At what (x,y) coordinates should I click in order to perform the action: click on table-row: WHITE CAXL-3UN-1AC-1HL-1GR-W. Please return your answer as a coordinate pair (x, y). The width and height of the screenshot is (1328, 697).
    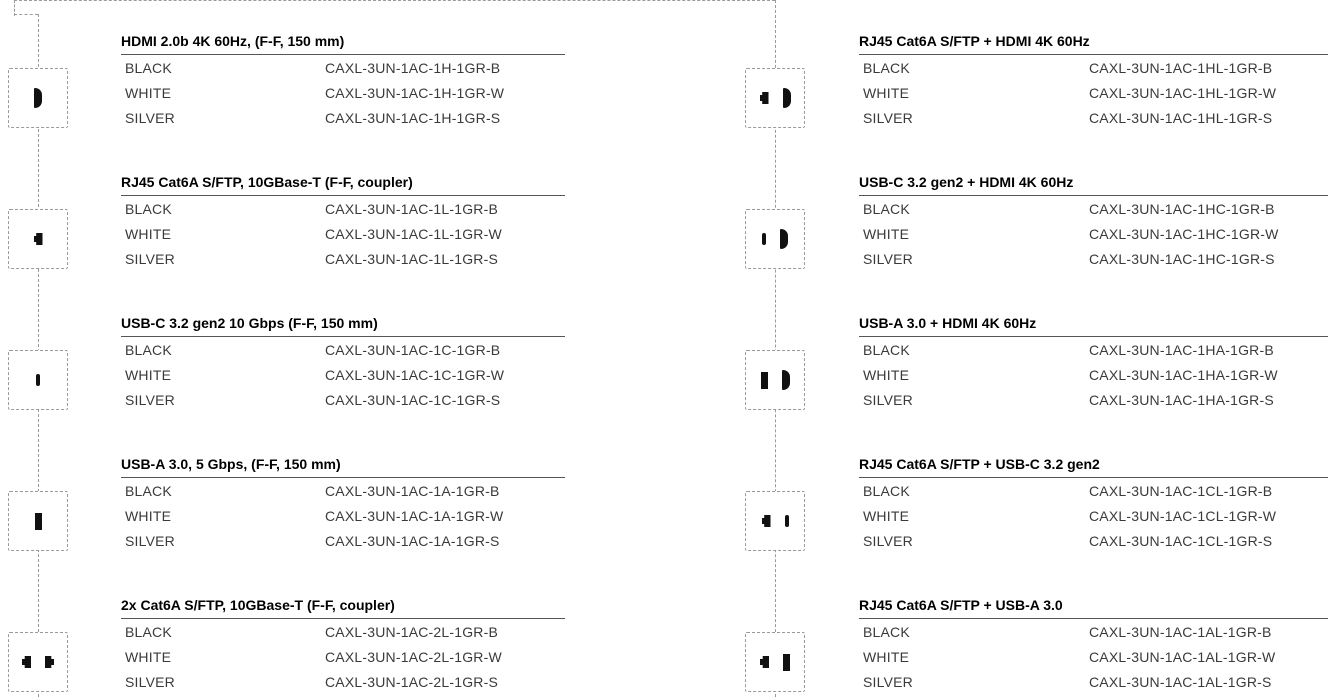
    Looking at the image, I should click on (1093, 92).